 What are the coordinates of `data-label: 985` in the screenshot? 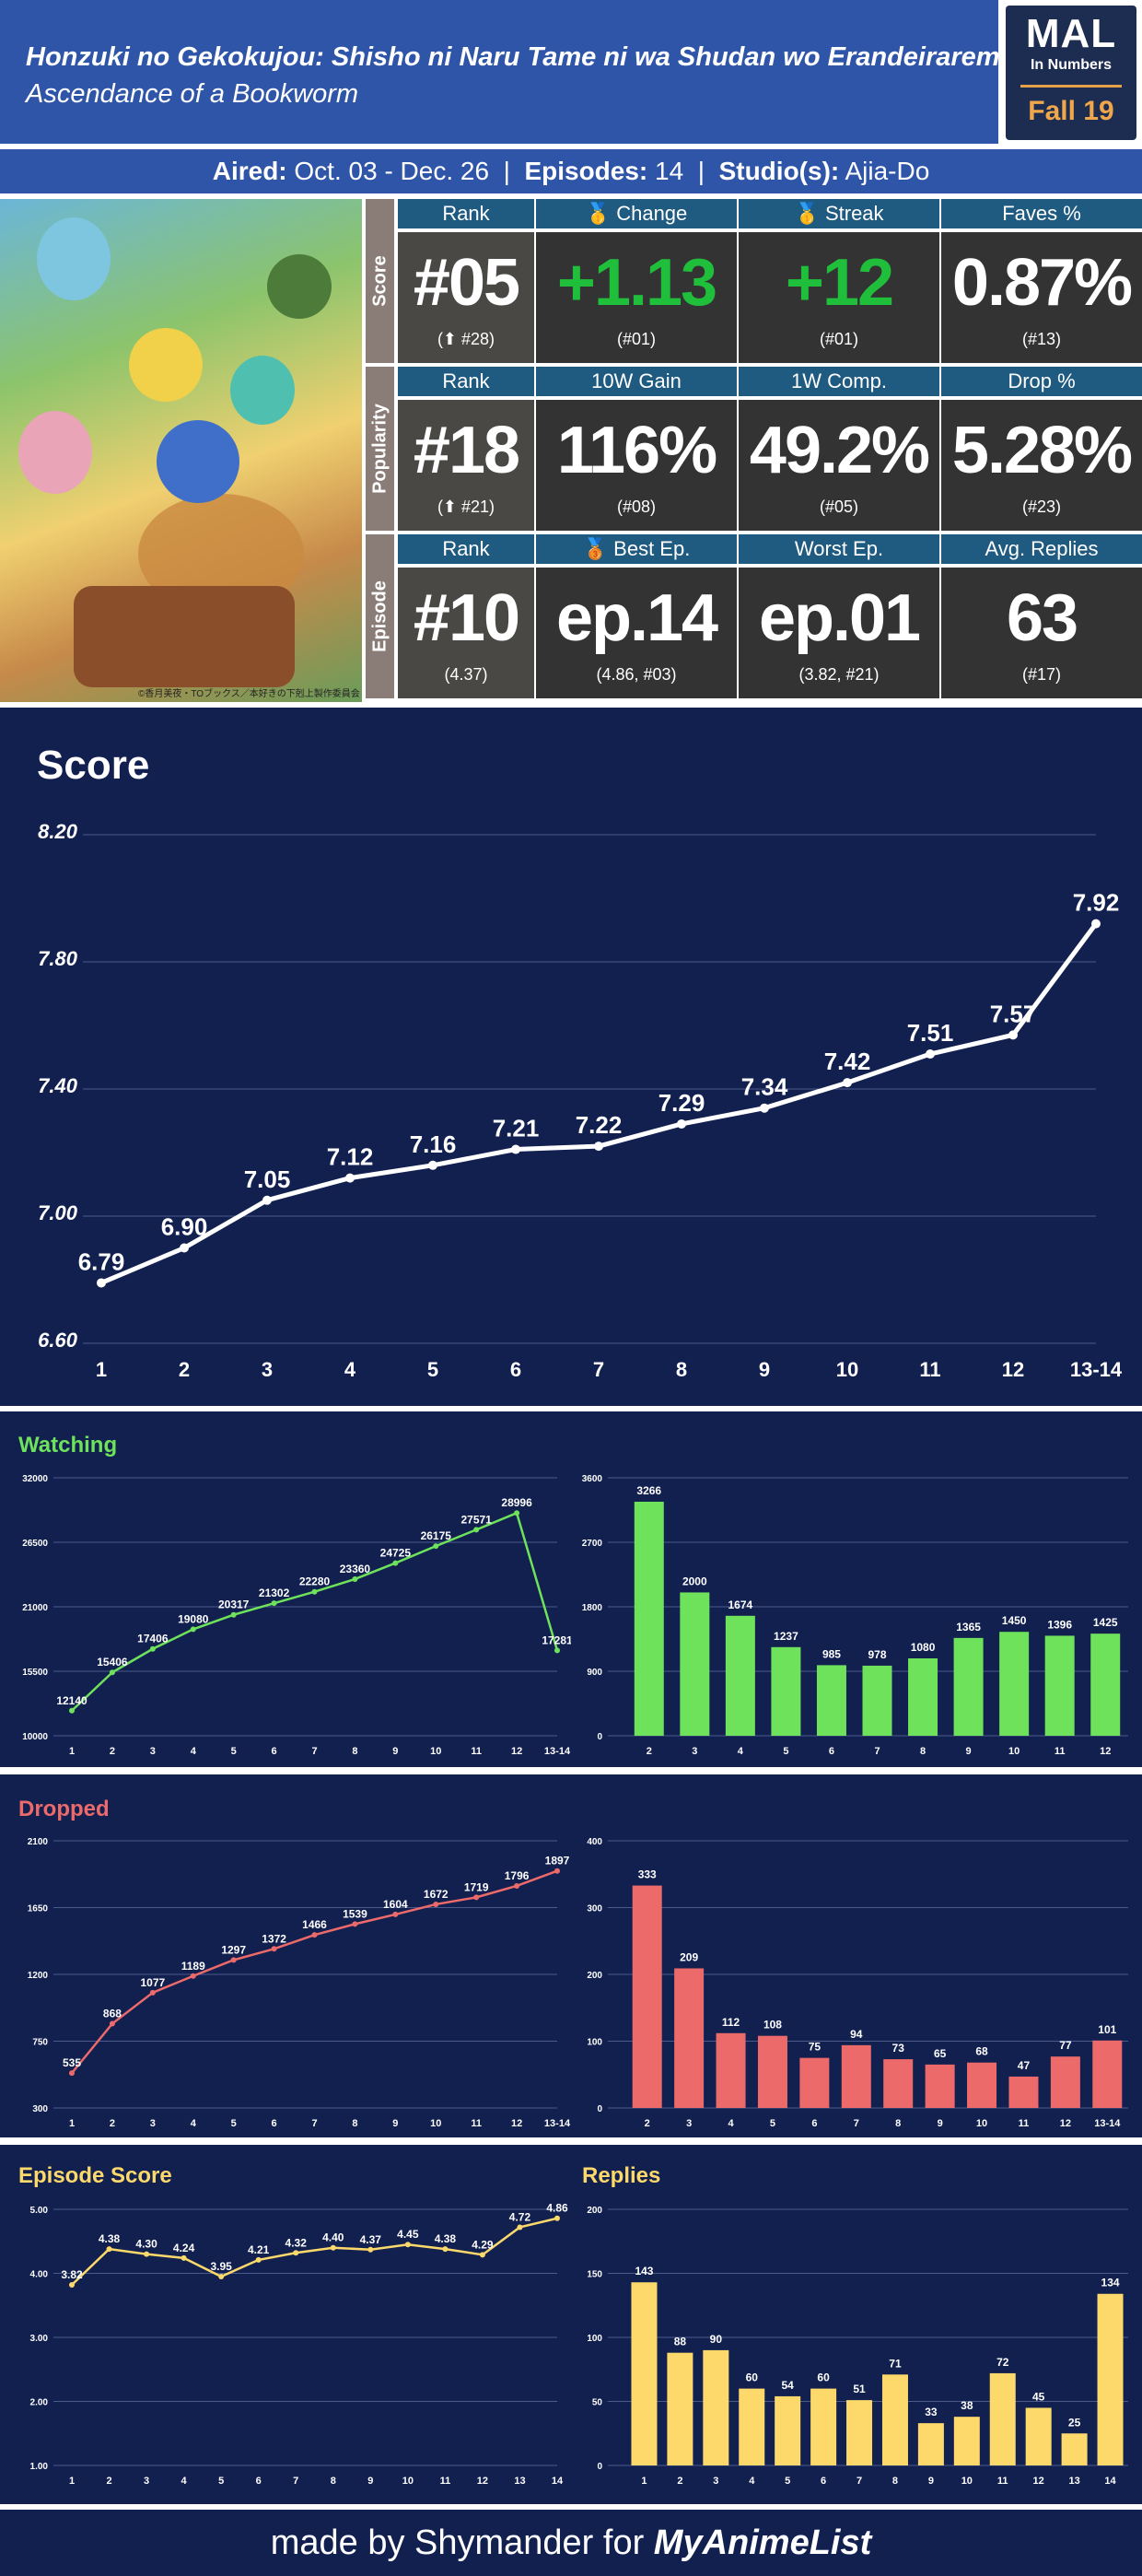 It's located at (831, 1653).